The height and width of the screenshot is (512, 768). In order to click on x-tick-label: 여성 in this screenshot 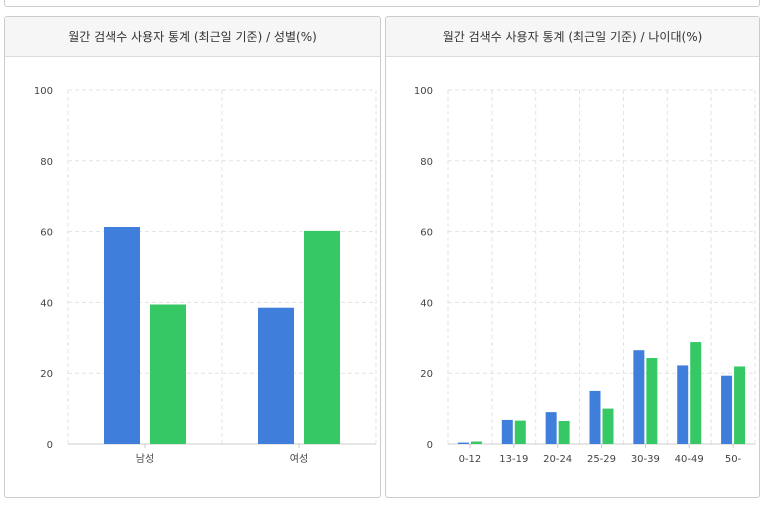, I will do `click(299, 459)`.